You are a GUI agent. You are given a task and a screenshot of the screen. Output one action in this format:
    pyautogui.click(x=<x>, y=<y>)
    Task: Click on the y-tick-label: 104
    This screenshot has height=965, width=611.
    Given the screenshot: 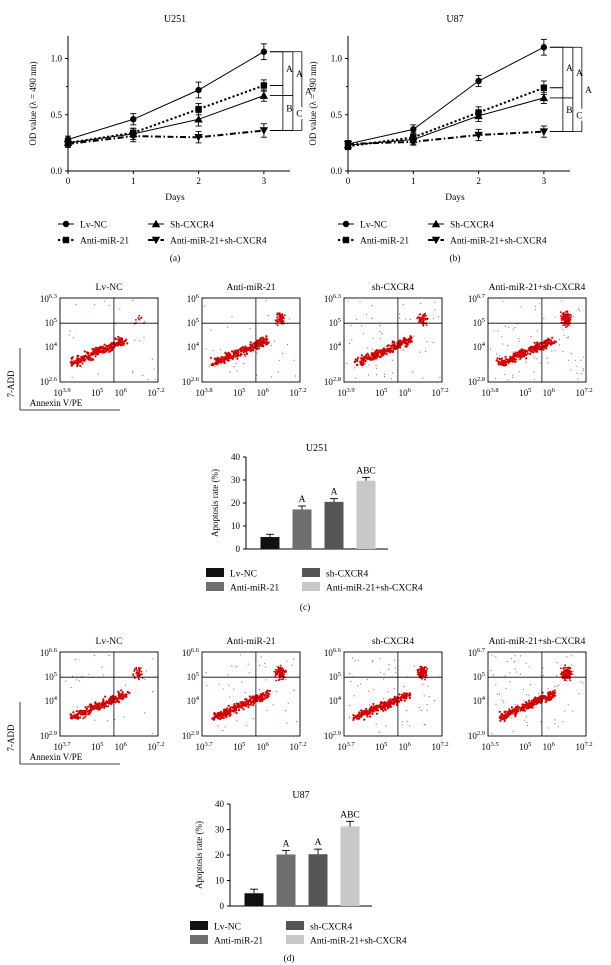 What is the action you would take?
    pyautogui.click(x=51, y=700)
    